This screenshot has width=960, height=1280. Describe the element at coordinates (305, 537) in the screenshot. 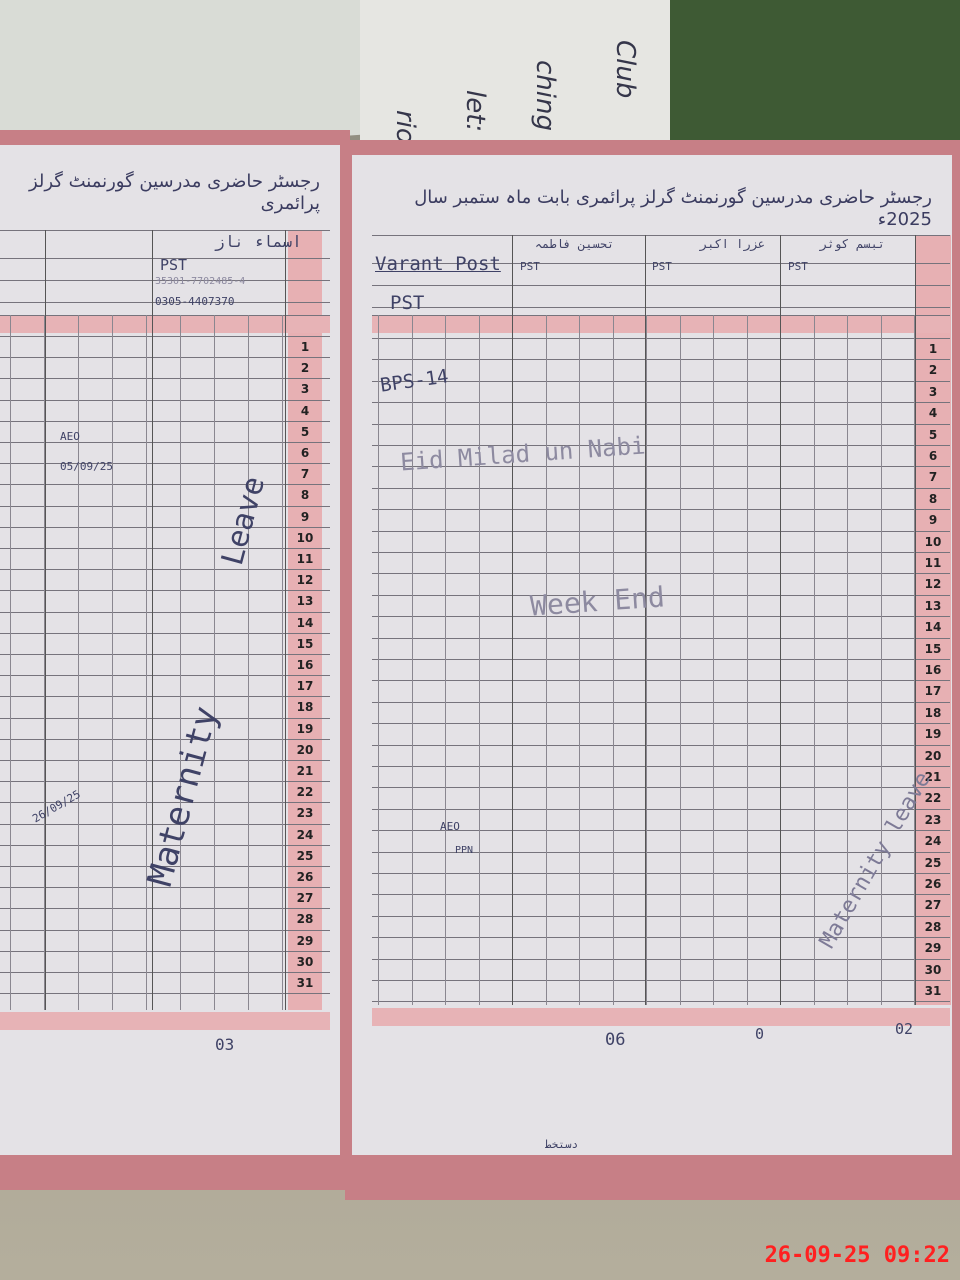

I see `day-number: 10` at that location.